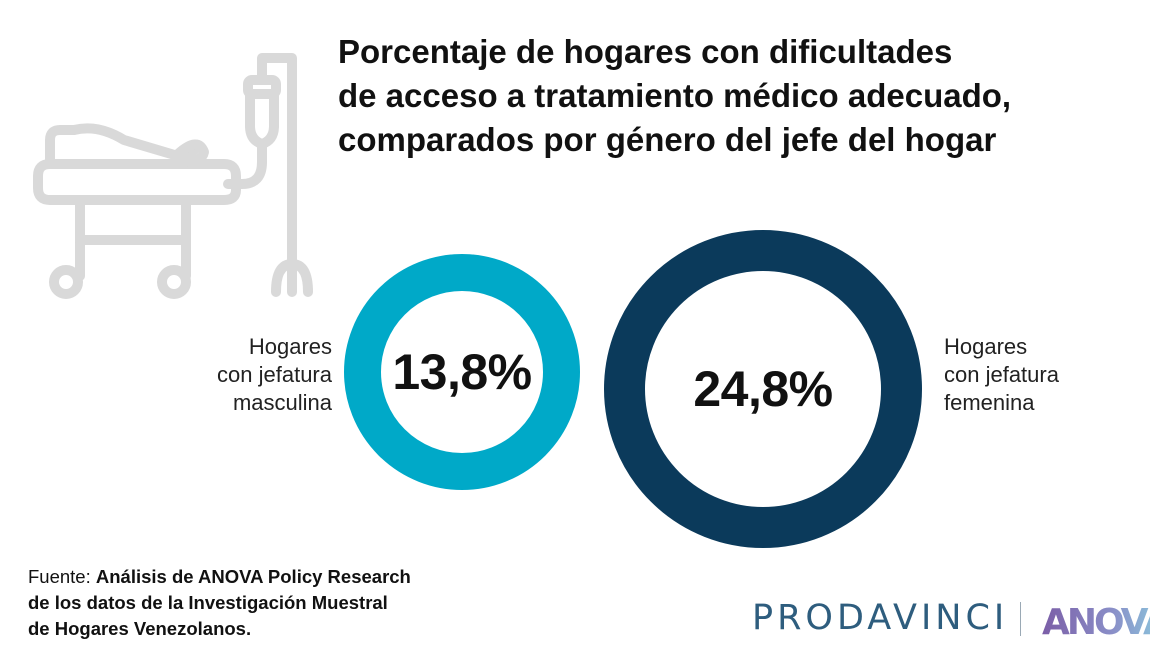 The image size is (1154, 664). I want to click on value-femenina: 24,8%, so click(763, 389).